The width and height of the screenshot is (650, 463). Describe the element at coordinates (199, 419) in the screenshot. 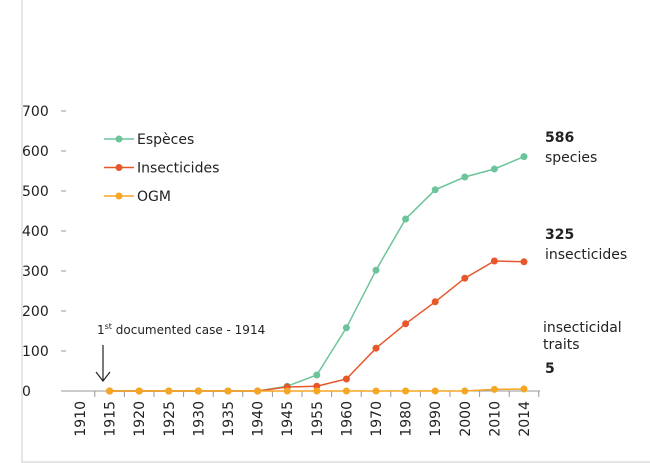

I see `x-tick-label: 1930` at that location.